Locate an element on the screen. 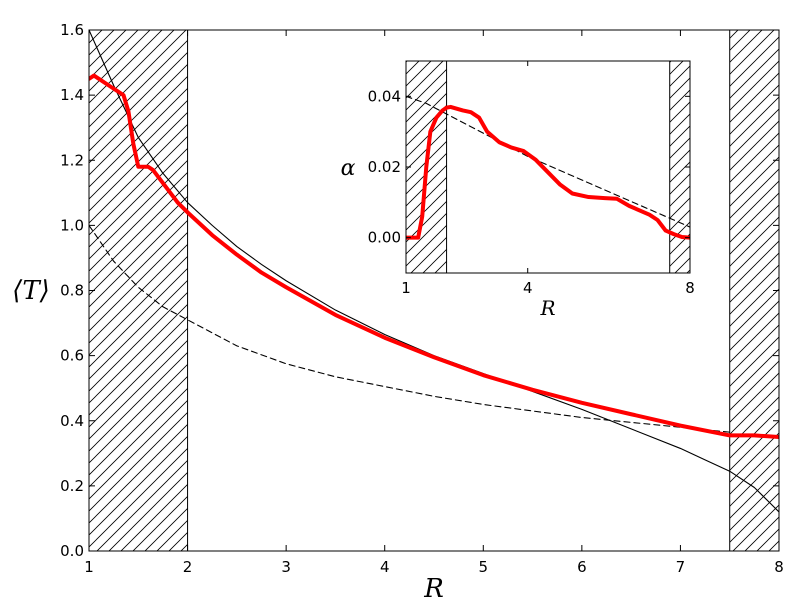 Image resolution: width=812 pixels, height=612 pixels. main-y-tick-label: 1.6 is located at coordinates (72, 30).